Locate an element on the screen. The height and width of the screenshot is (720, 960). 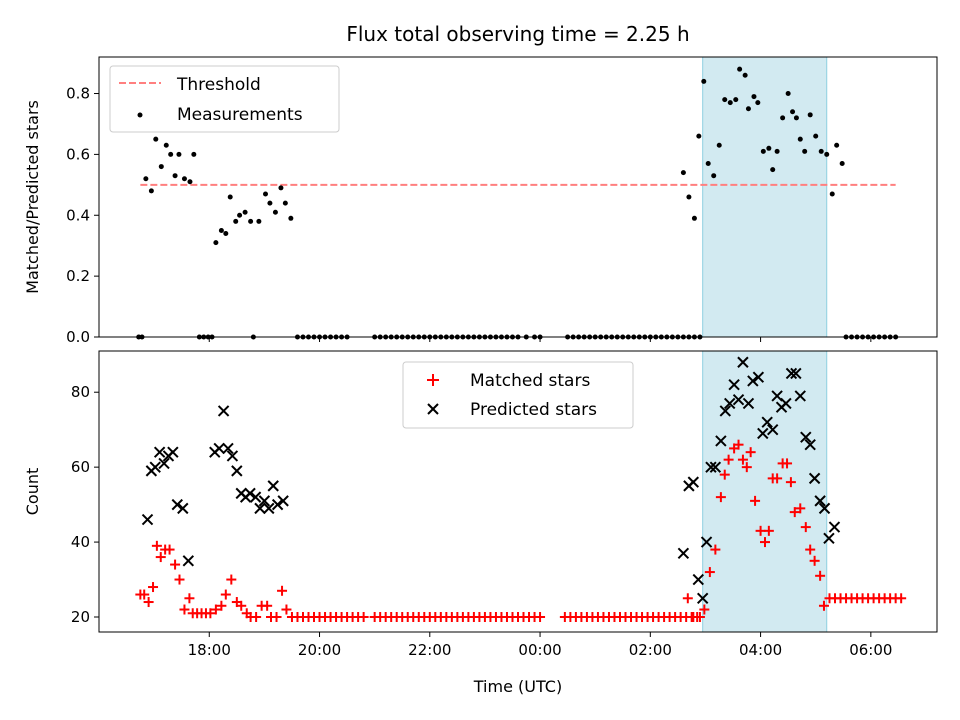
y-tick-label: 20 is located at coordinates (80, 617).